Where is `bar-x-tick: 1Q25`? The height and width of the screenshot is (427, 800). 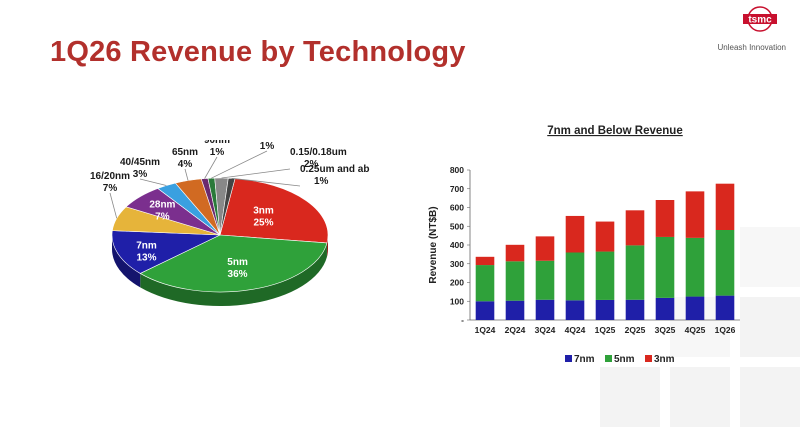 bar-x-tick: 1Q25 is located at coordinates (605, 330).